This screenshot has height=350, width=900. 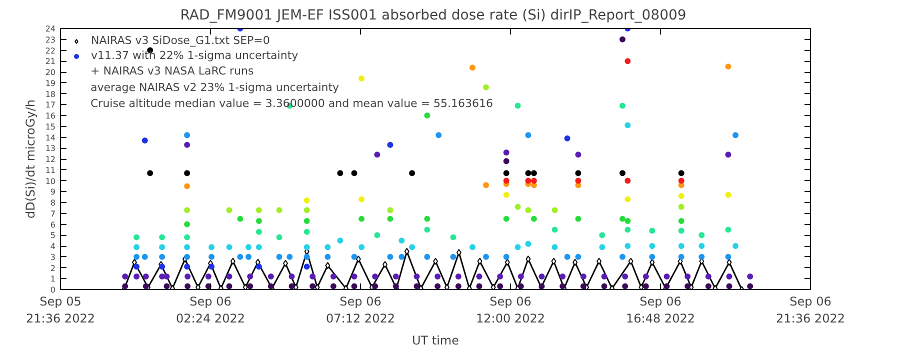 What do you see at coordinates (194, 55) in the screenshot?
I see `legend-label: v11.37 with 22% 1-sigma uncertainty` at bounding box center [194, 55].